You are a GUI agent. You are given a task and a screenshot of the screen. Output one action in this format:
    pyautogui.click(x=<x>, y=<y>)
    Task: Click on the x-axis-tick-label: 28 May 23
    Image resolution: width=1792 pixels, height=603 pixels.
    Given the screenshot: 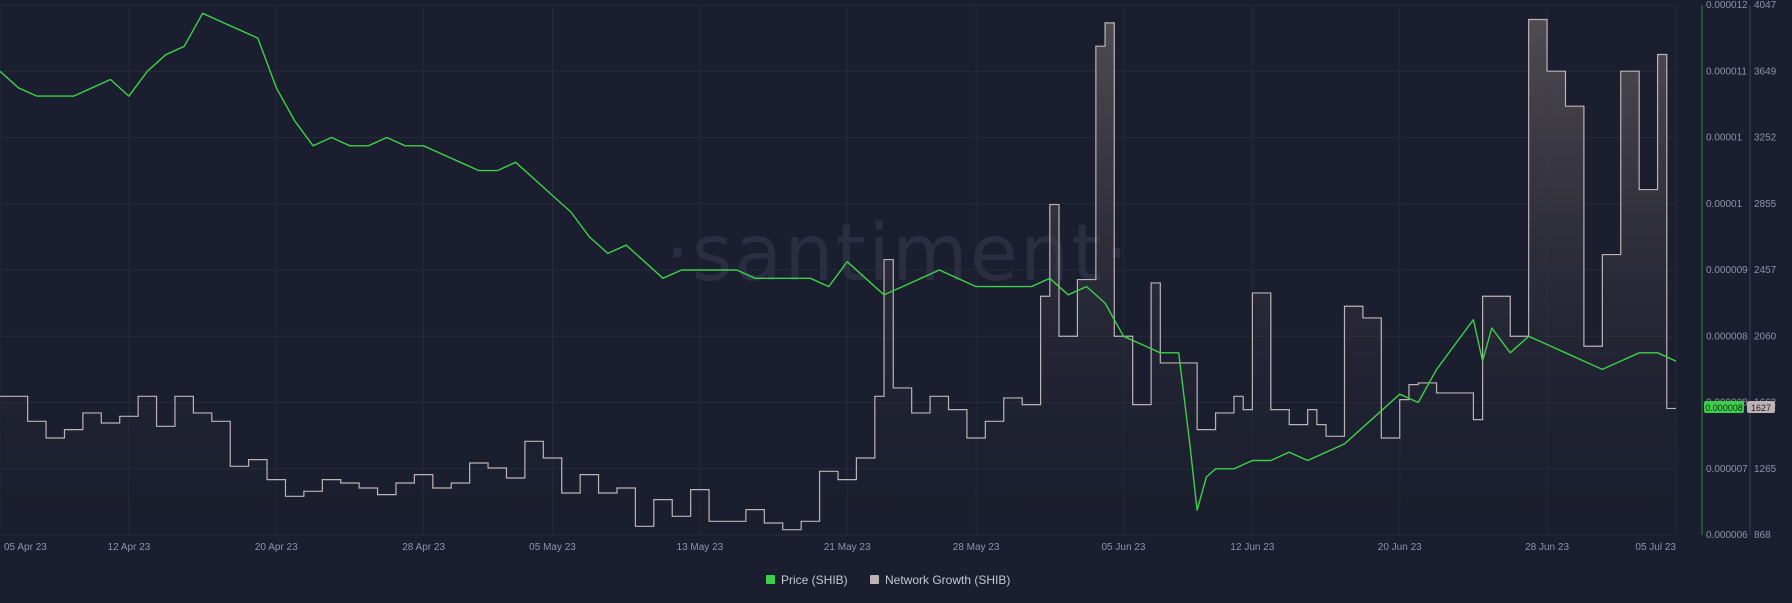 What is the action you would take?
    pyautogui.click(x=976, y=547)
    